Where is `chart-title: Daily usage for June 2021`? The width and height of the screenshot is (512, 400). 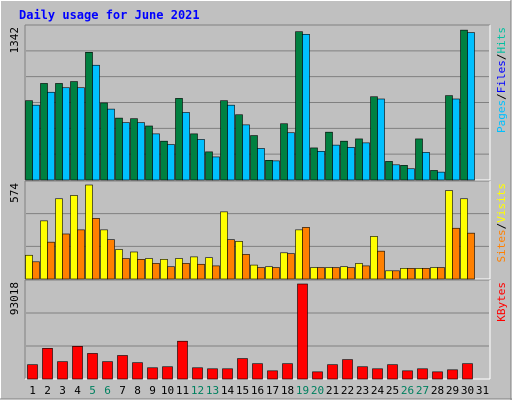
chart-title: Daily usage for June 2021 is located at coordinates (109, 15).